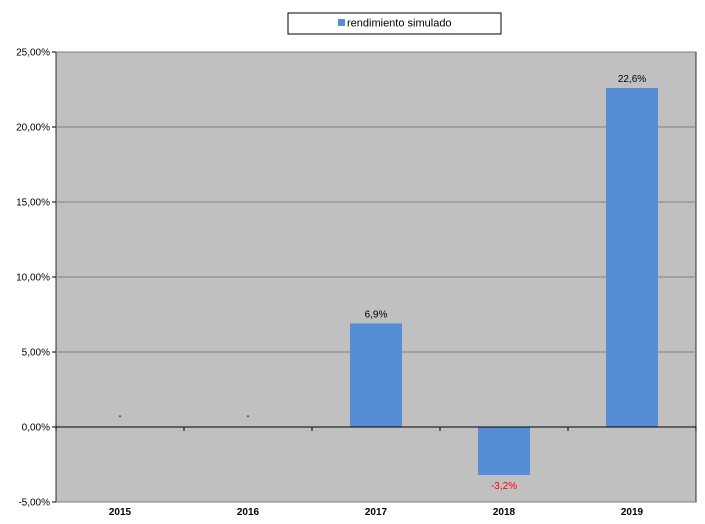 This screenshot has height=524, width=705. I want to click on y-tick-label: 10,00%, so click(33, 278).